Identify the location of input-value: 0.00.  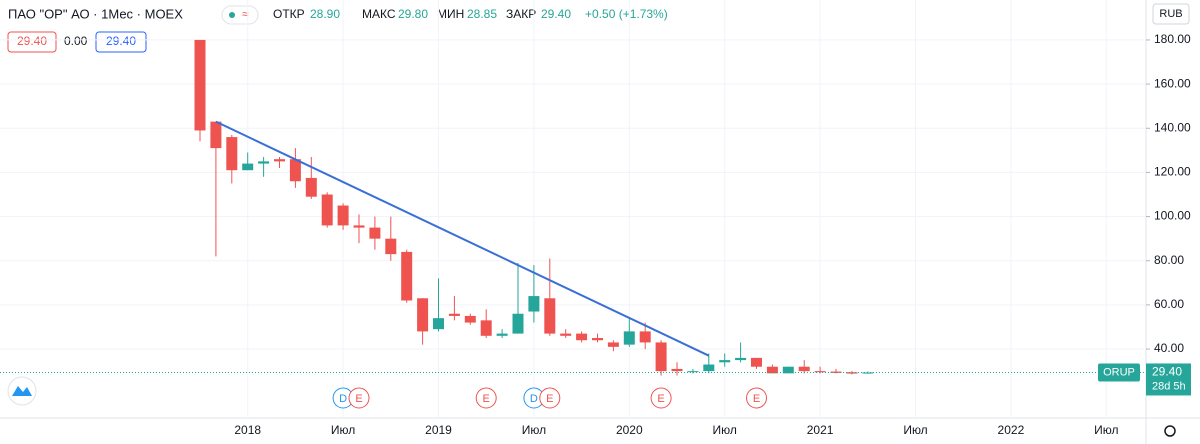
(76, 41).